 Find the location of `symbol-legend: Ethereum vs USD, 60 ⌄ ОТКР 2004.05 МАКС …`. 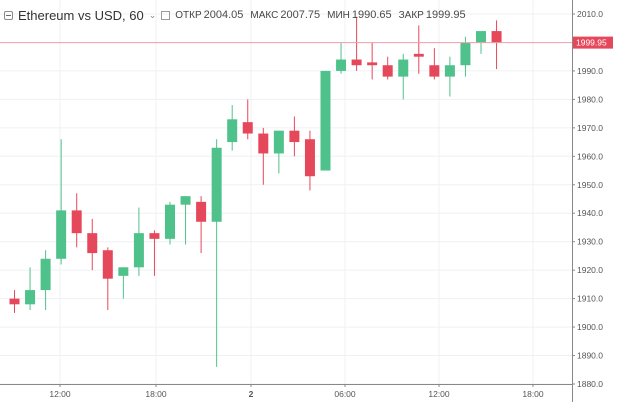

symbol-legend: Ethereum vs USD, 60 ⌄ ОТКР 2004.05 МАКС … is located at coordinates (238, 15).